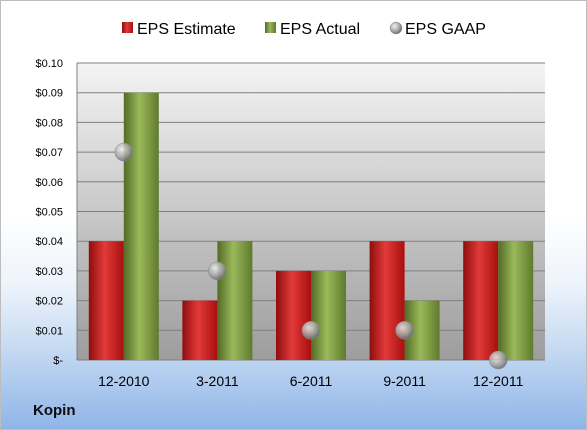 The height and width of the screenshot is (430, 587). What do you see at coordinates (311, 381) in the screenshot?
I see `x-tick-label: 6-2011` at bounding box center [311, 381].